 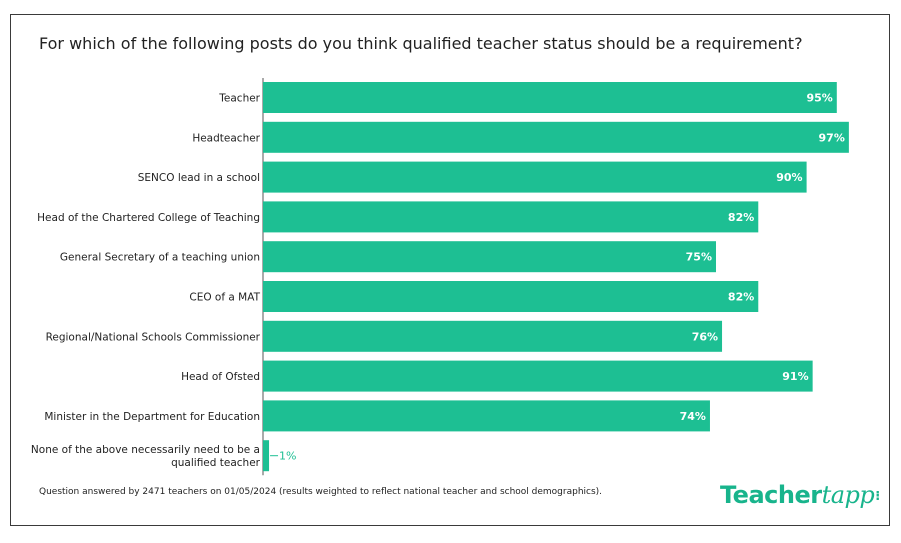 I want to click on category-label: Minister in the Department for Education, so click(x=152, y=417).